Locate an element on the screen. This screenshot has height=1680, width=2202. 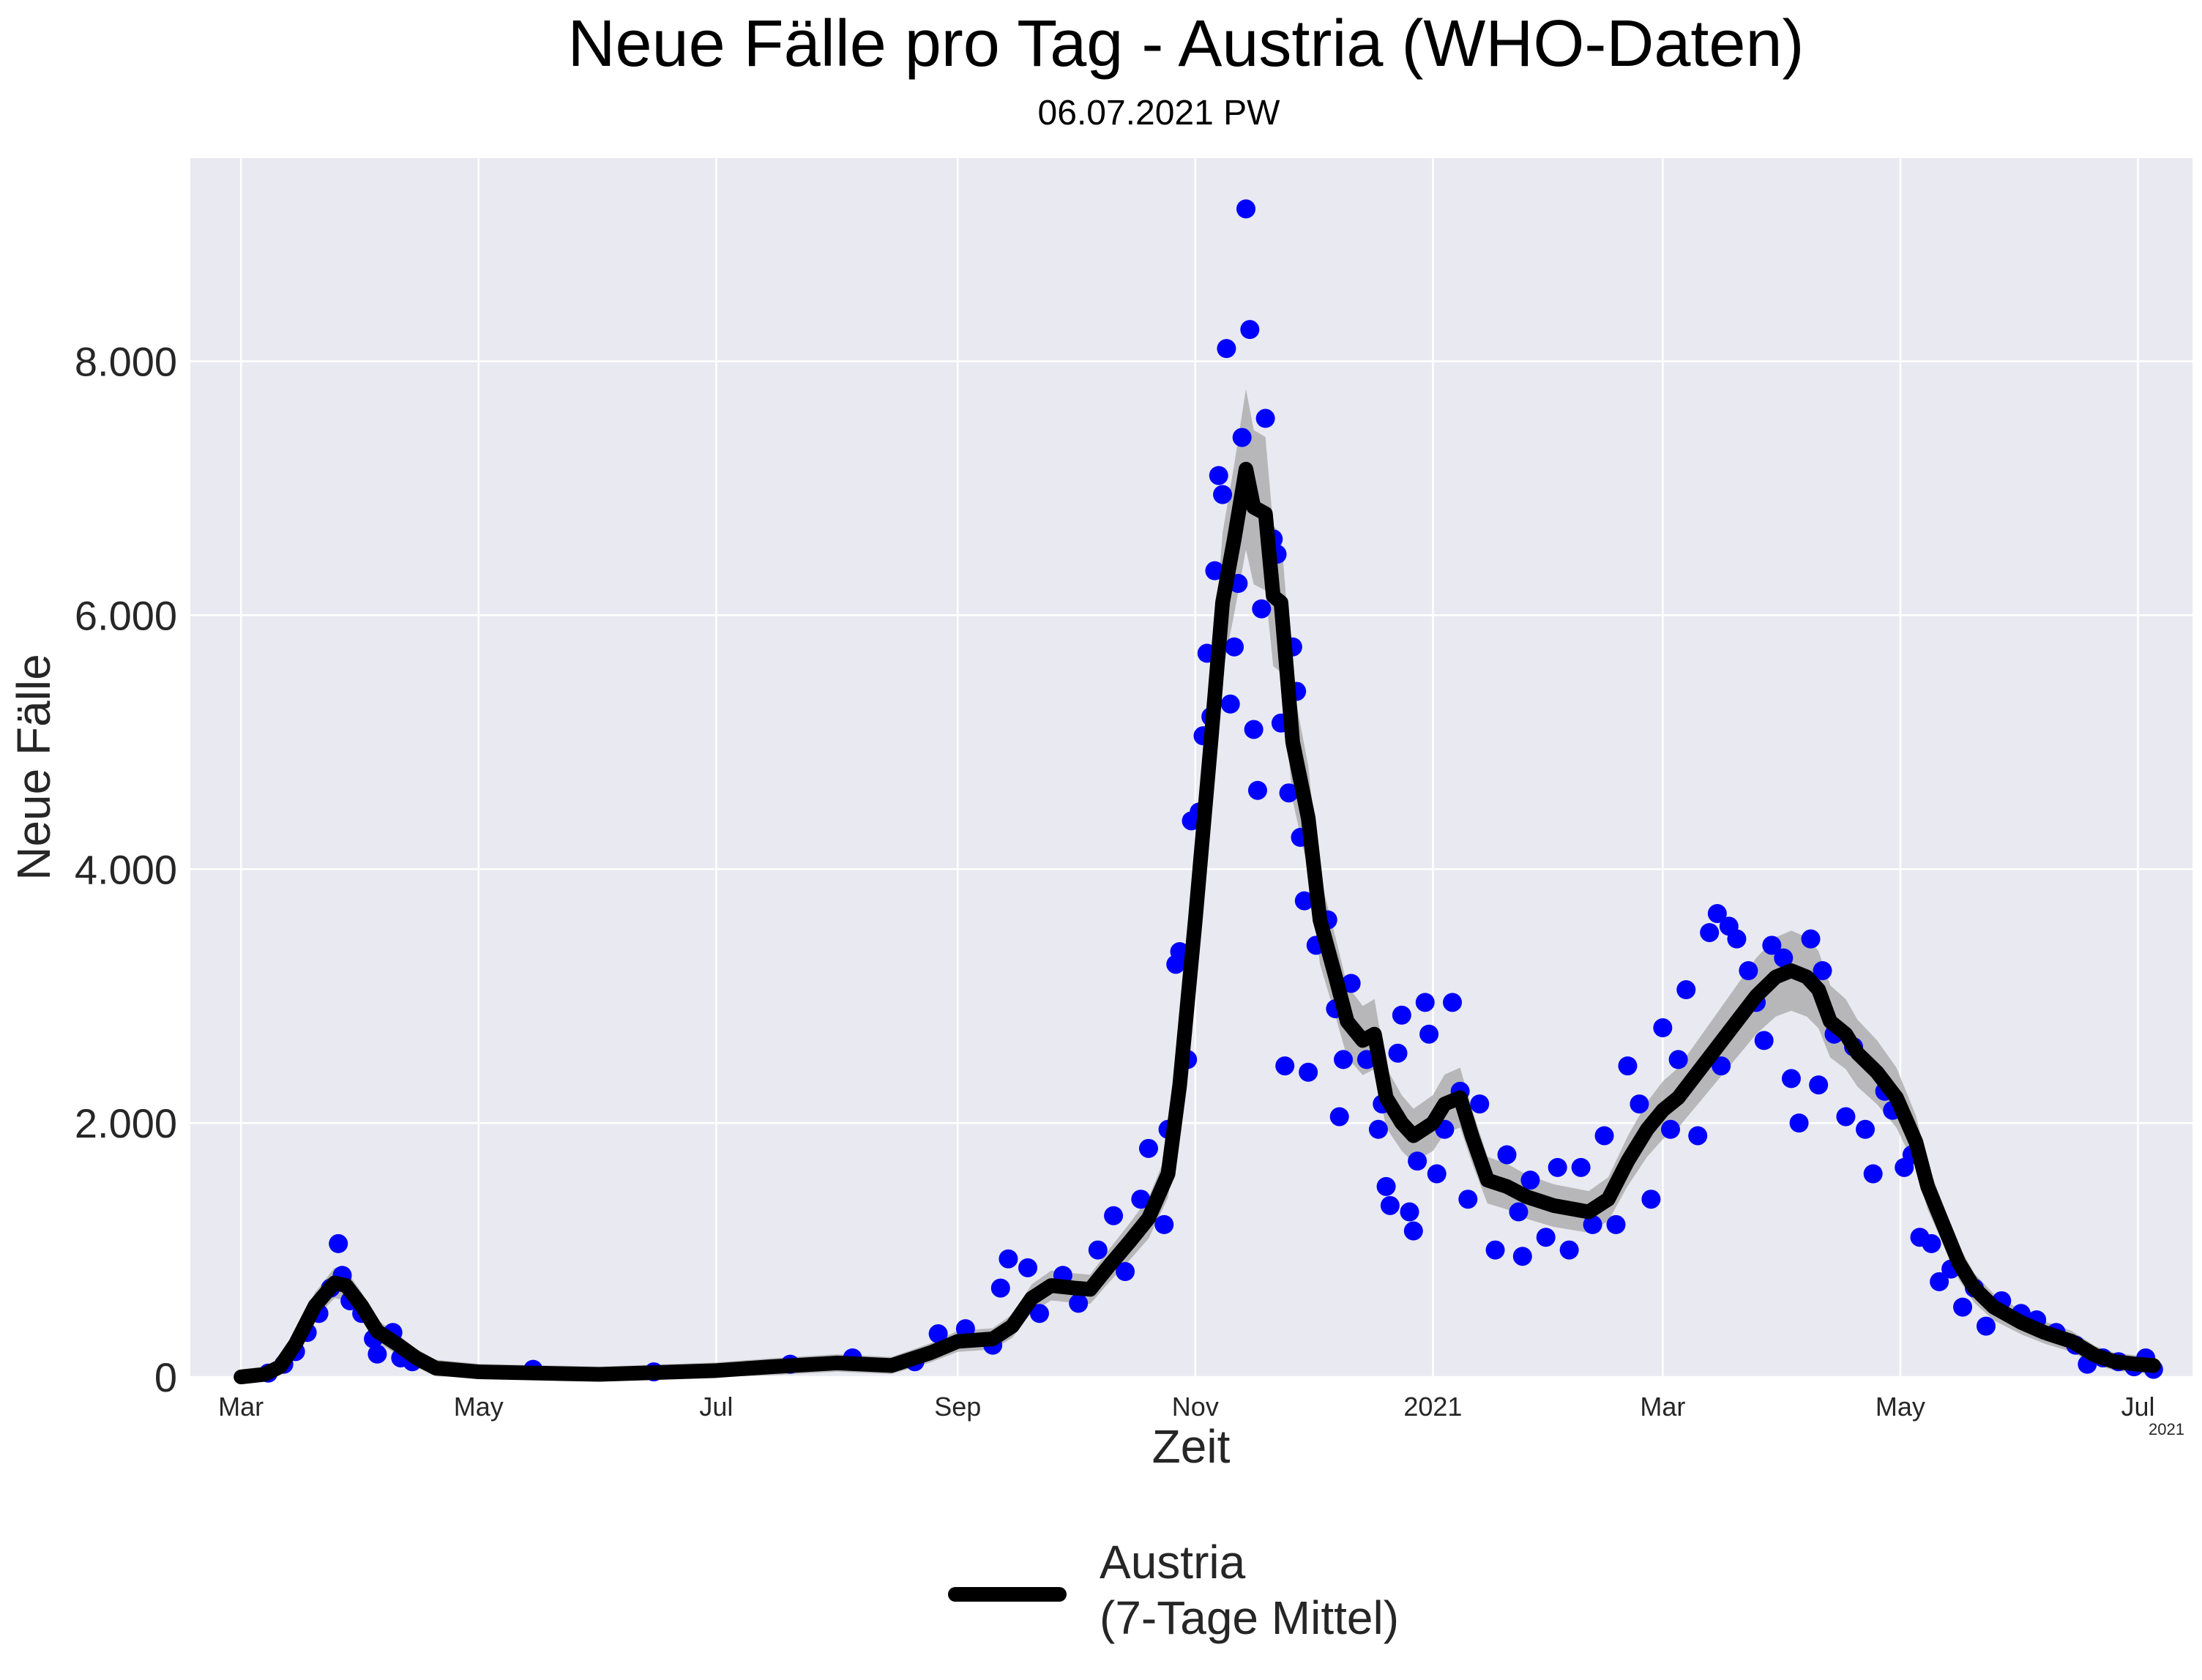
chart-title: Neue Fälle pro Tag - Austria (WHO-Daten) is located at coordinates (1186, 44).